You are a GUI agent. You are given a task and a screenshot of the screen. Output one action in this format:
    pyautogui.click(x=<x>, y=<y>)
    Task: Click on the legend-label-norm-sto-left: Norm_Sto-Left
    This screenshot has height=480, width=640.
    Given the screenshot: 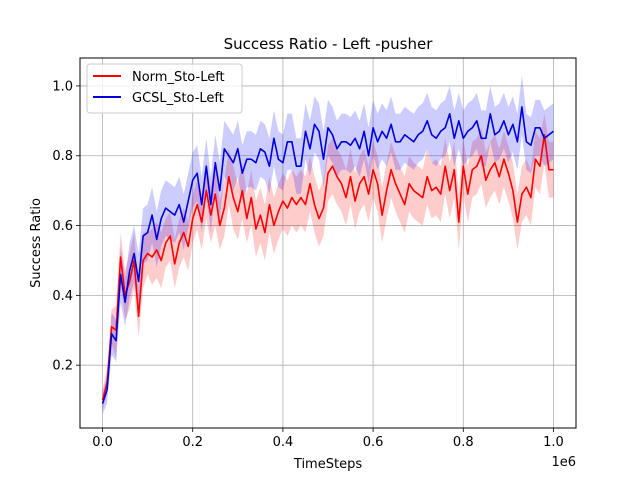 What is the action you would take?
    pyautogui.click(x=178, y=77)
    